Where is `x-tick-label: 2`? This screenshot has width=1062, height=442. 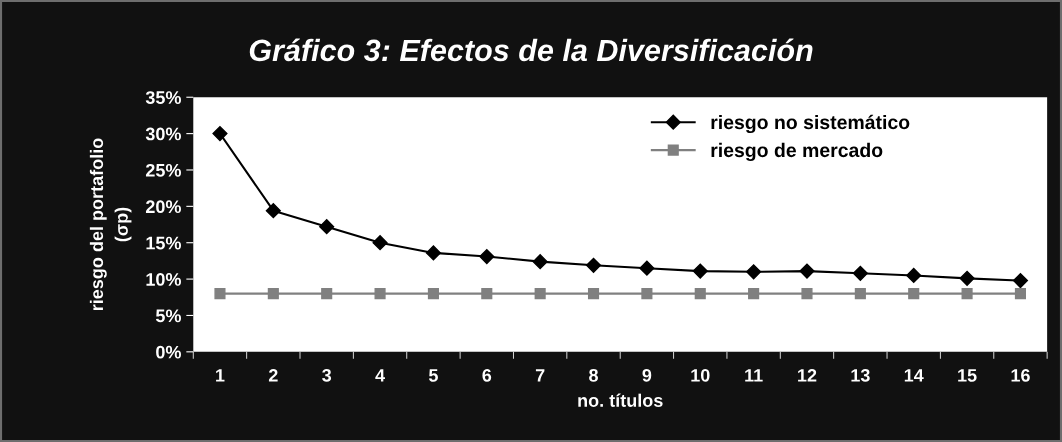
x-tick-label: 2 is located at coordinates (273, 375).